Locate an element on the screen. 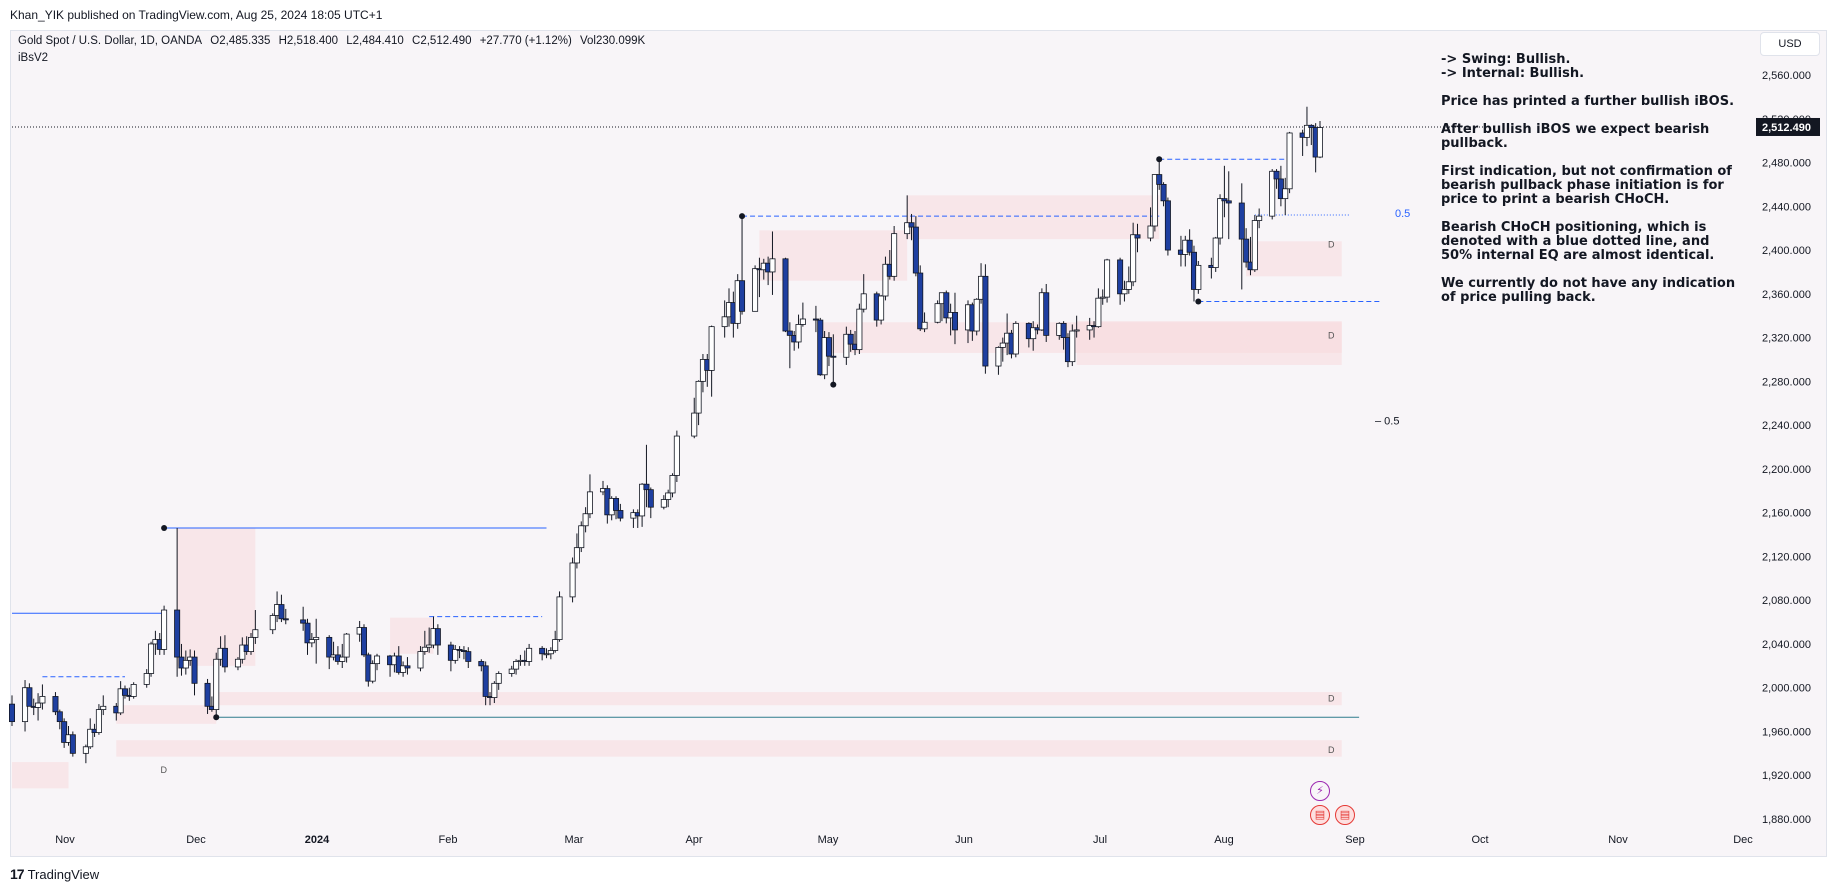 Image resolution: width=1835 pixels, height=891 pixels. time-tick: Aug is located at coordinates (1224, 840).